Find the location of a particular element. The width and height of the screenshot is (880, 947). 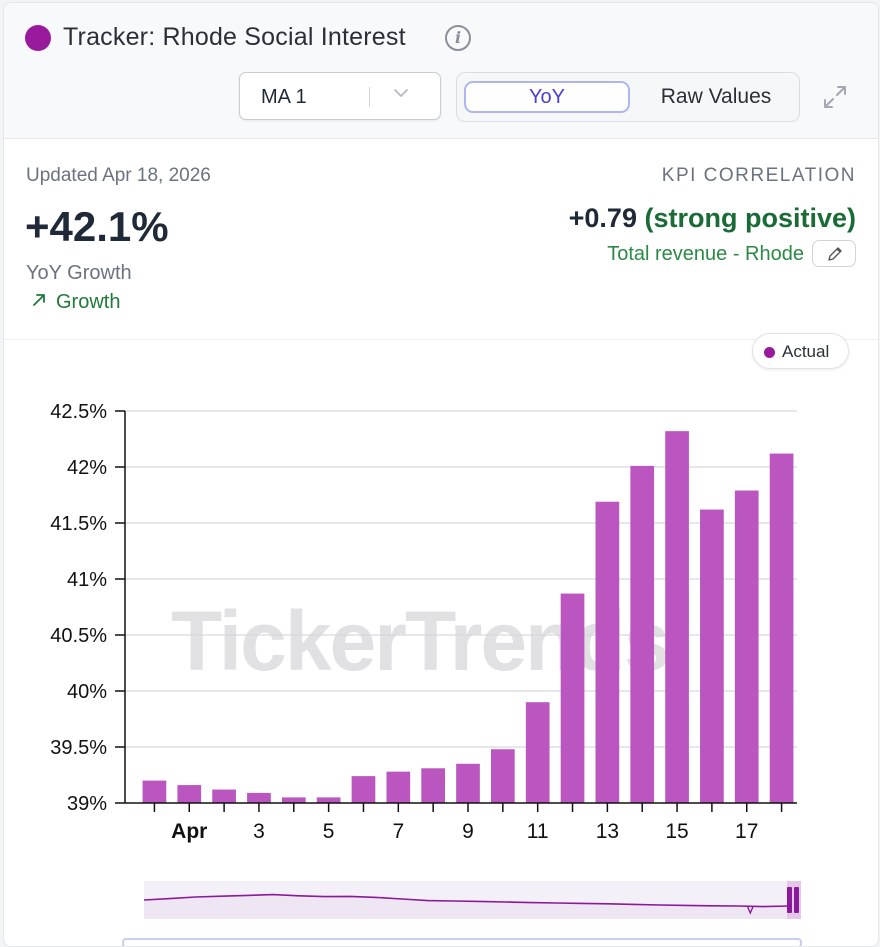

moving-average-value: MA 1 is located at coordinates (284, 97).